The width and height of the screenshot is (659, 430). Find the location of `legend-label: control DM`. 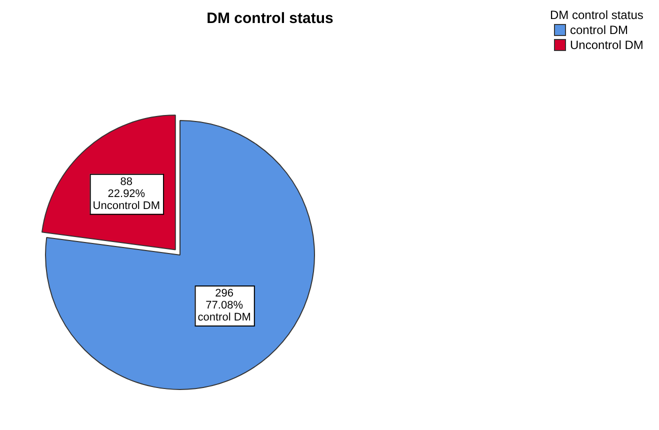

legend-label: control DM is located at coordinates (599, 30).